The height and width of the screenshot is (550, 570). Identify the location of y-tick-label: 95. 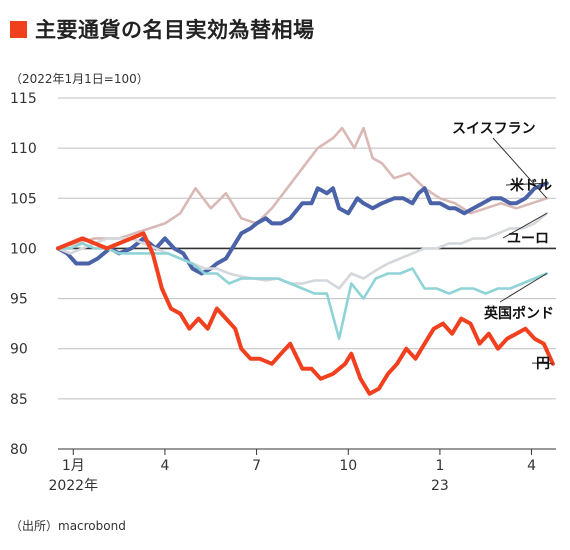
(19, 300).